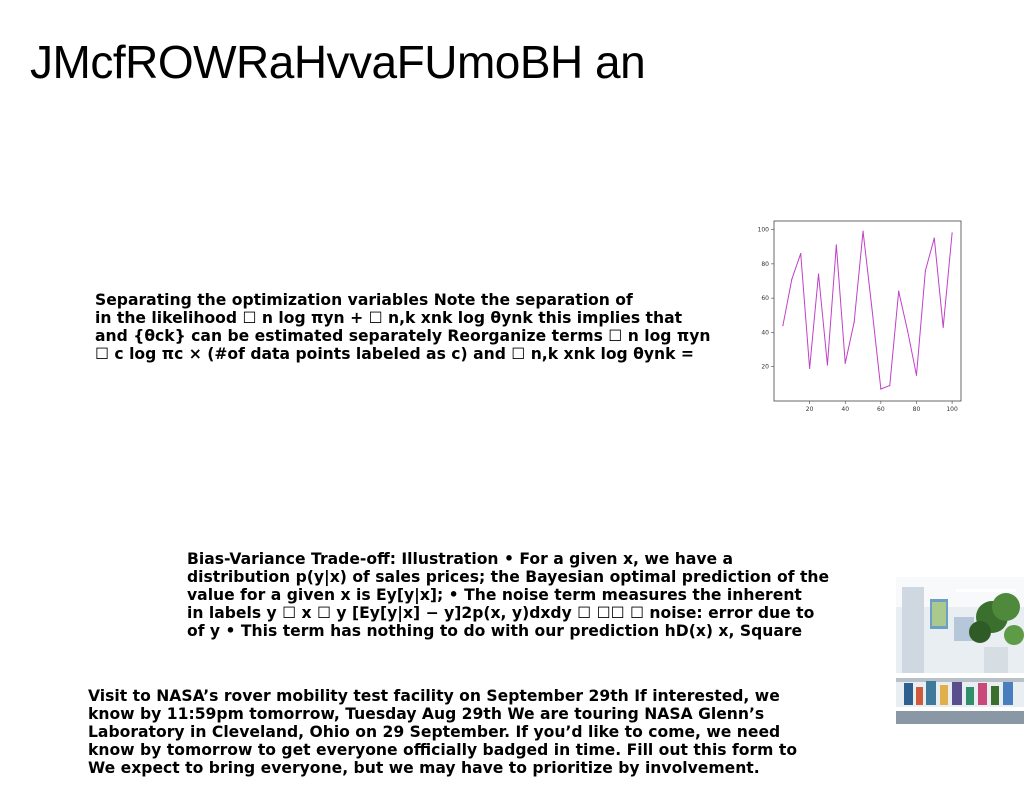  I want to click on x-tick-label: 100, so click(952, 409).